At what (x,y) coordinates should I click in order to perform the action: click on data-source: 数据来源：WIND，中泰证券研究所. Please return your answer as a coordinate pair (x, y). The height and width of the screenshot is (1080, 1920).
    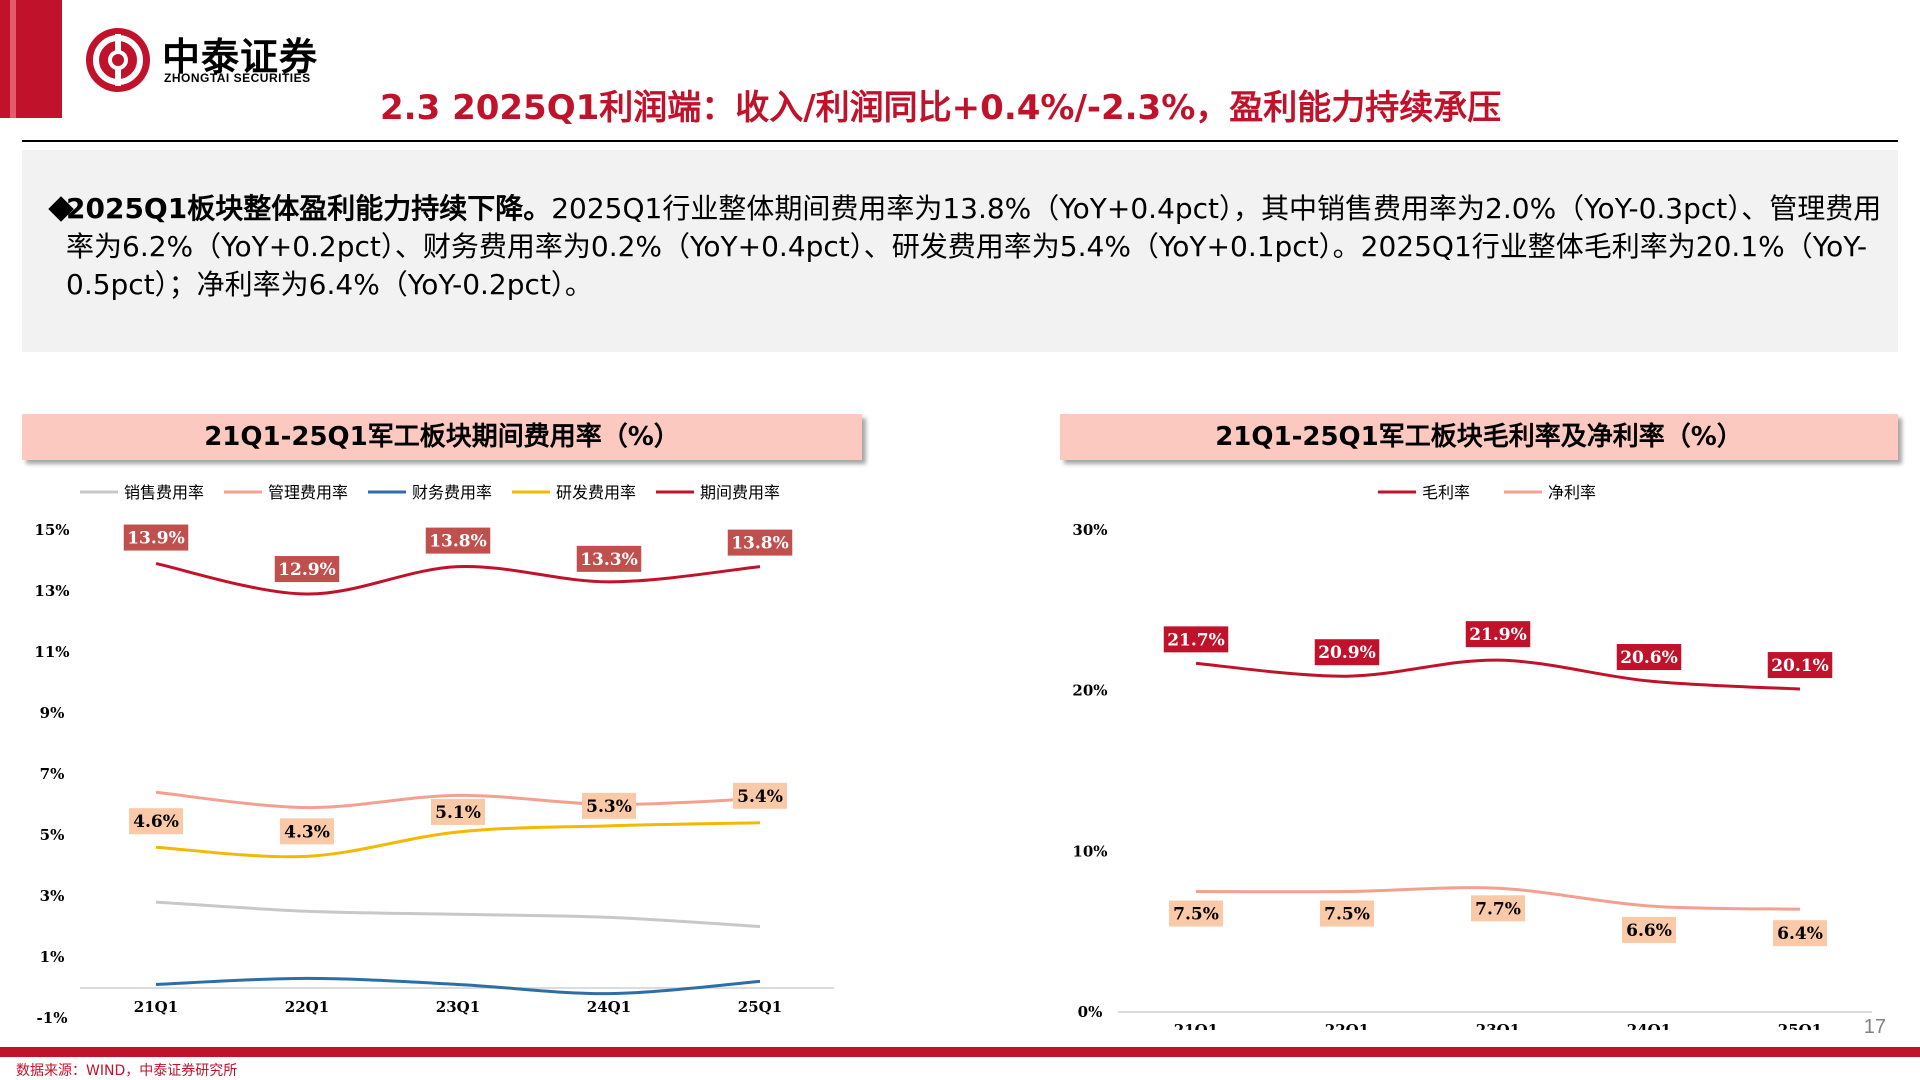
    Looking at the image, I should click on (127, 1071).